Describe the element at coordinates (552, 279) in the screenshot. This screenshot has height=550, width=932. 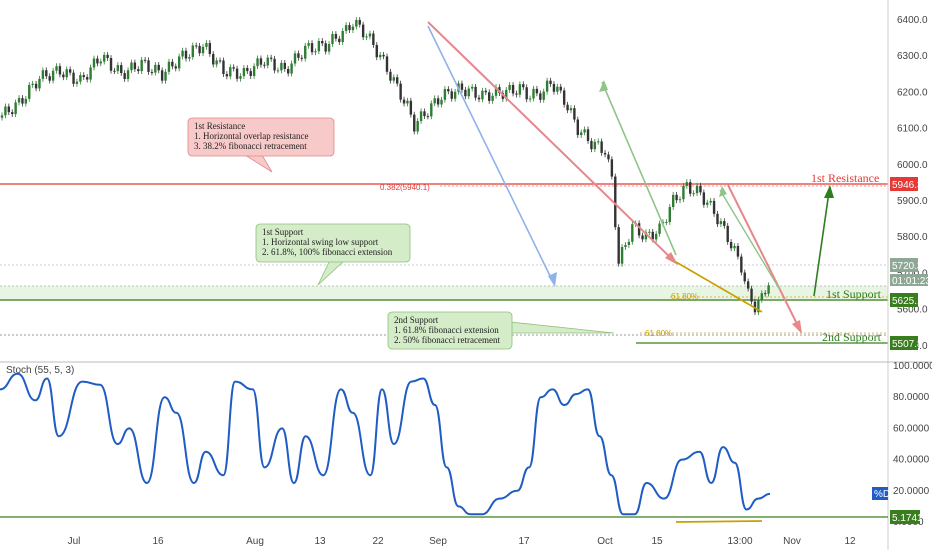
I see `blue-down-arrow-head` at that location.